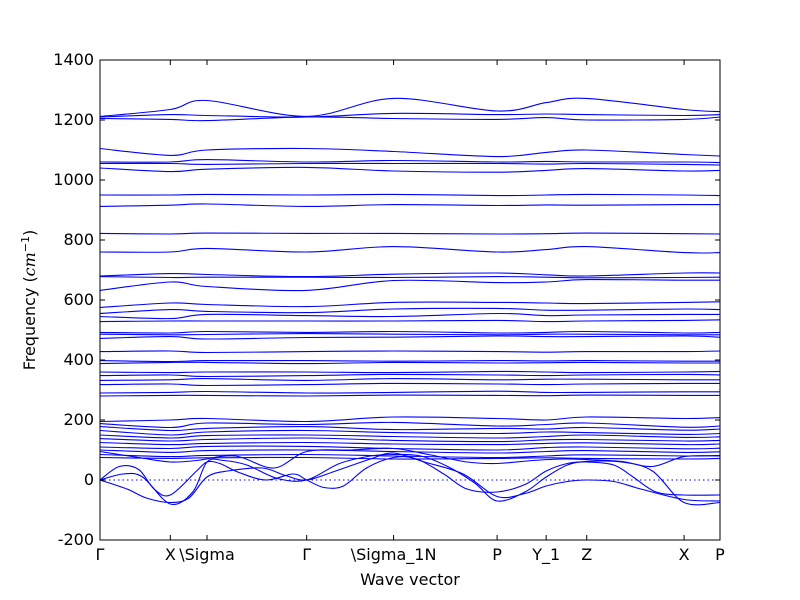  What do you see at coordinates (410, 579) in the screenshot?
I see `x-axis-label: Wave vector` at bounding box center [410, 579].